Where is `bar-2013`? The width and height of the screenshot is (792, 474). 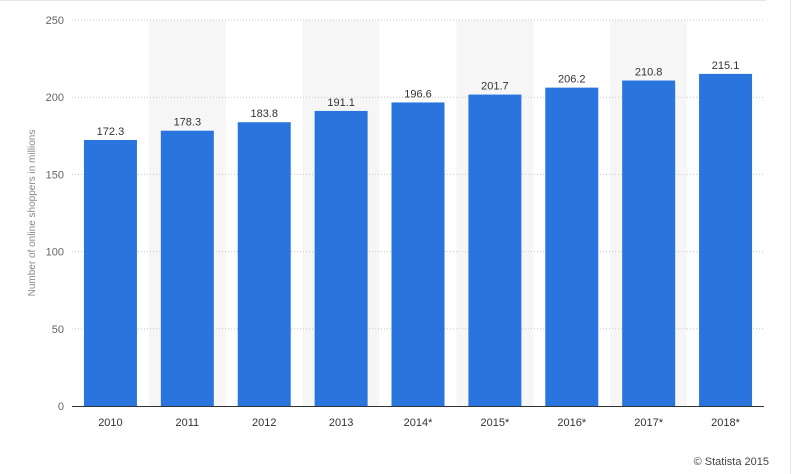 bar-2013 is located at coordinates (341, 258).